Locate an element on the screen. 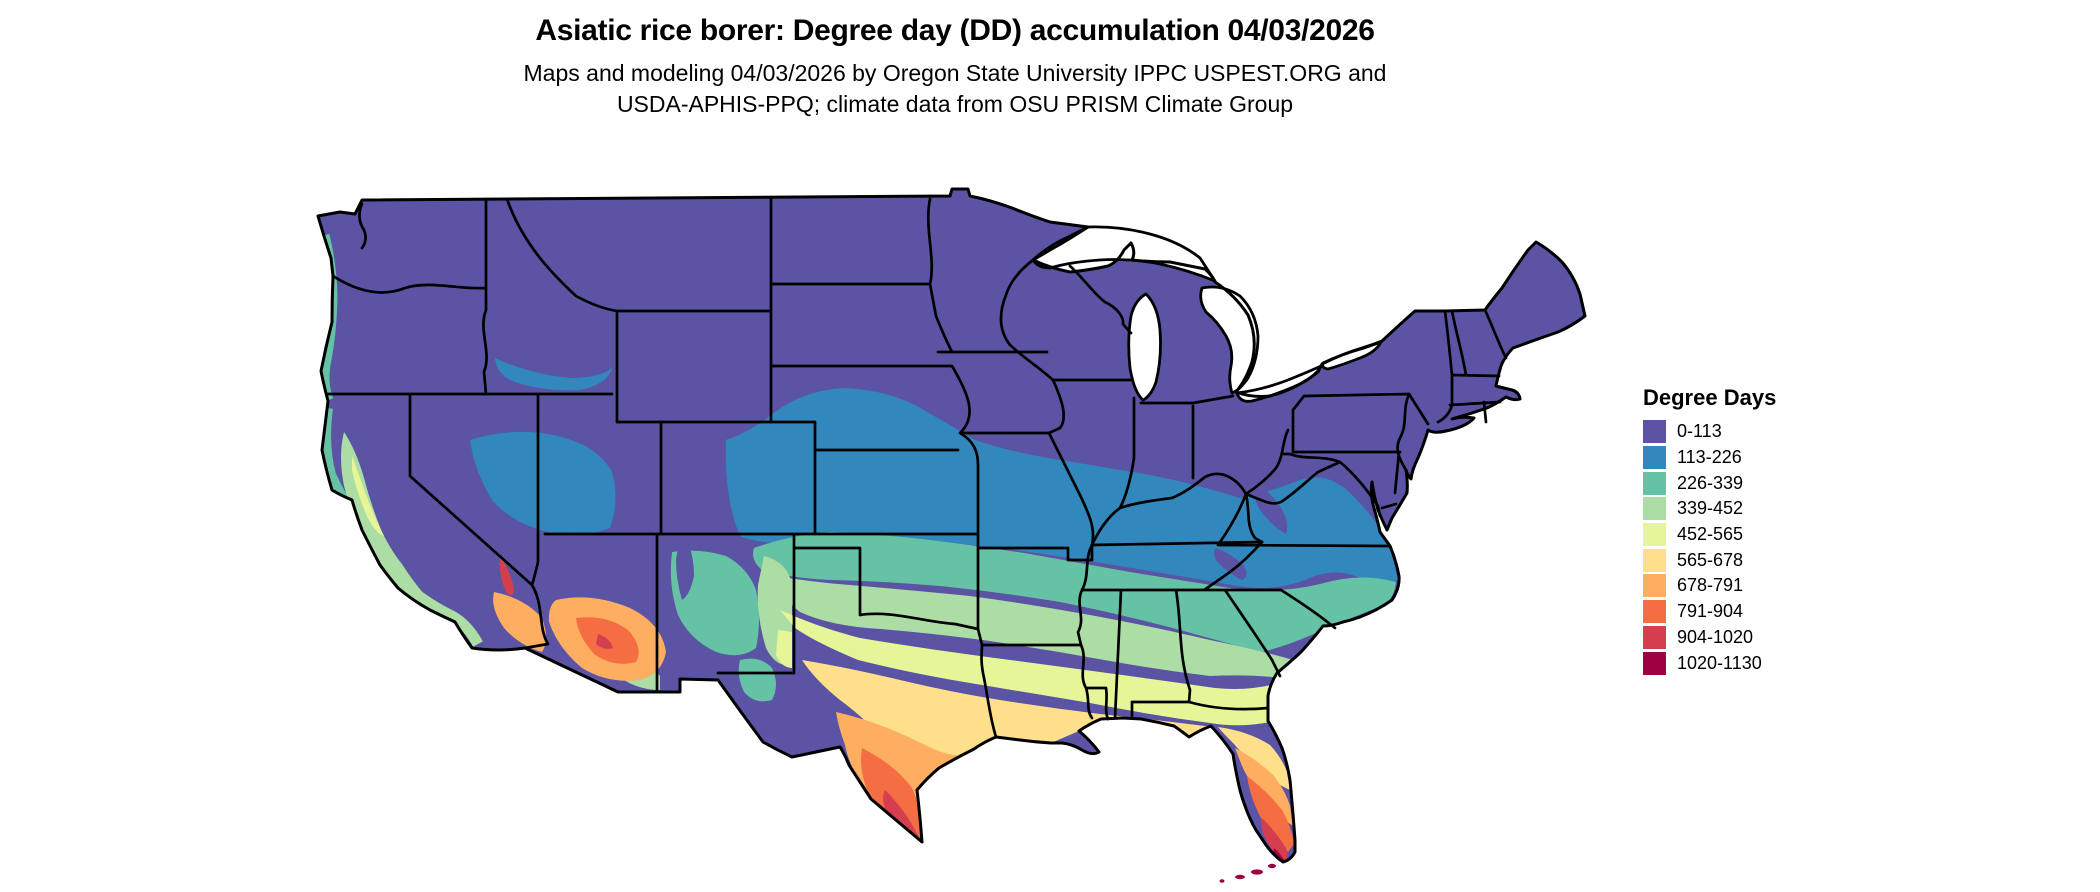  legend-label: 0-113 is located at coordinates (1699, 431).